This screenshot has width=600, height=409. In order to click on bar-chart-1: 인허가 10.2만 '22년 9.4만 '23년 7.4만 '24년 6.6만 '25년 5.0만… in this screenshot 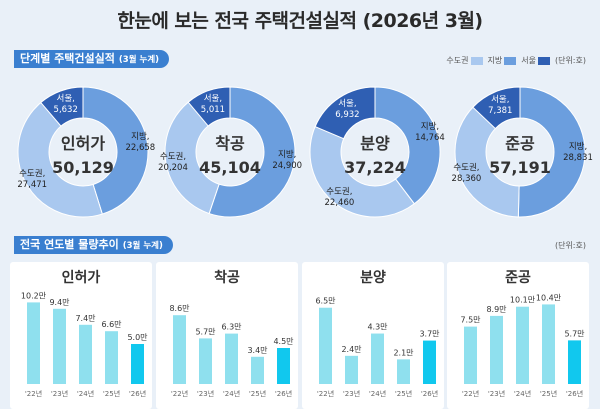, I will do `click(81, 335)`.